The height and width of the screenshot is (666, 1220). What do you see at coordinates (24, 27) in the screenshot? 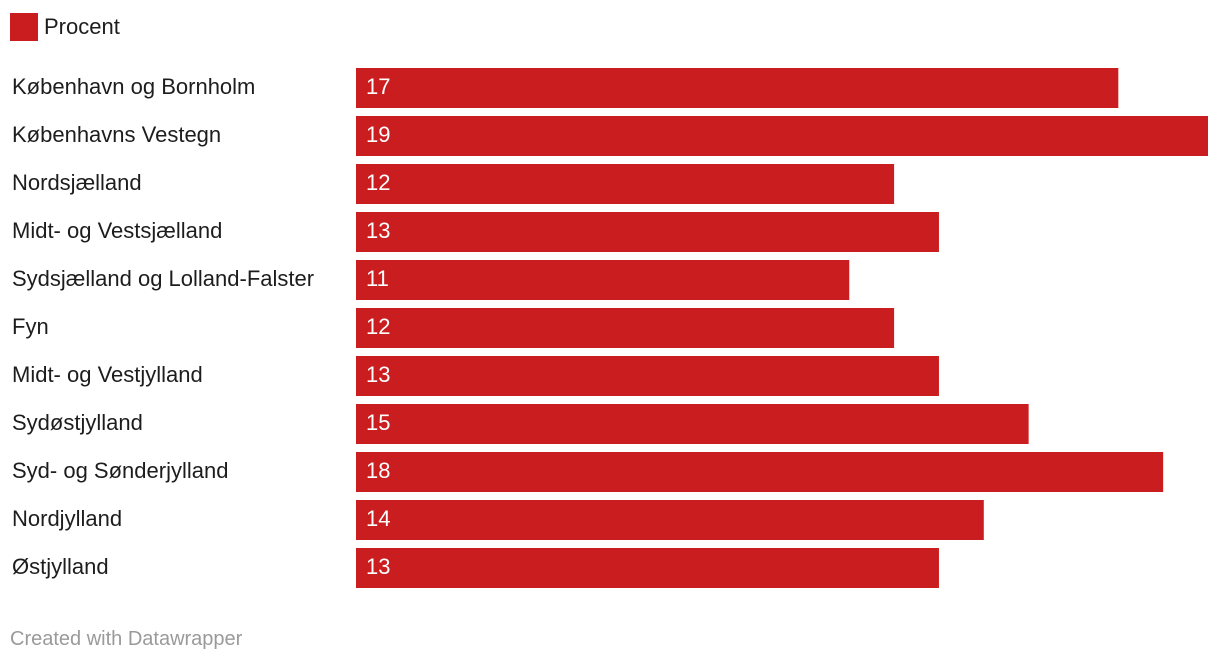
I see `legend-swatch` at bounding box center [24, 27].